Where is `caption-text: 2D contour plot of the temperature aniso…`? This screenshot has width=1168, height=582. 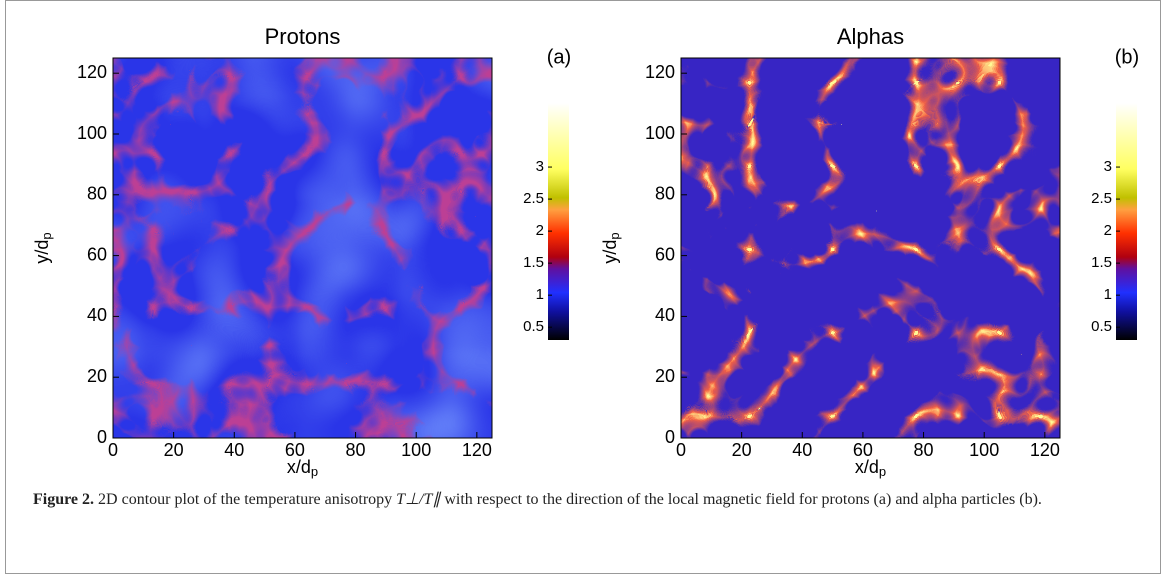
caption-text: 2D contour plot of the temperature aniso… is located at coordinates (245, 499).